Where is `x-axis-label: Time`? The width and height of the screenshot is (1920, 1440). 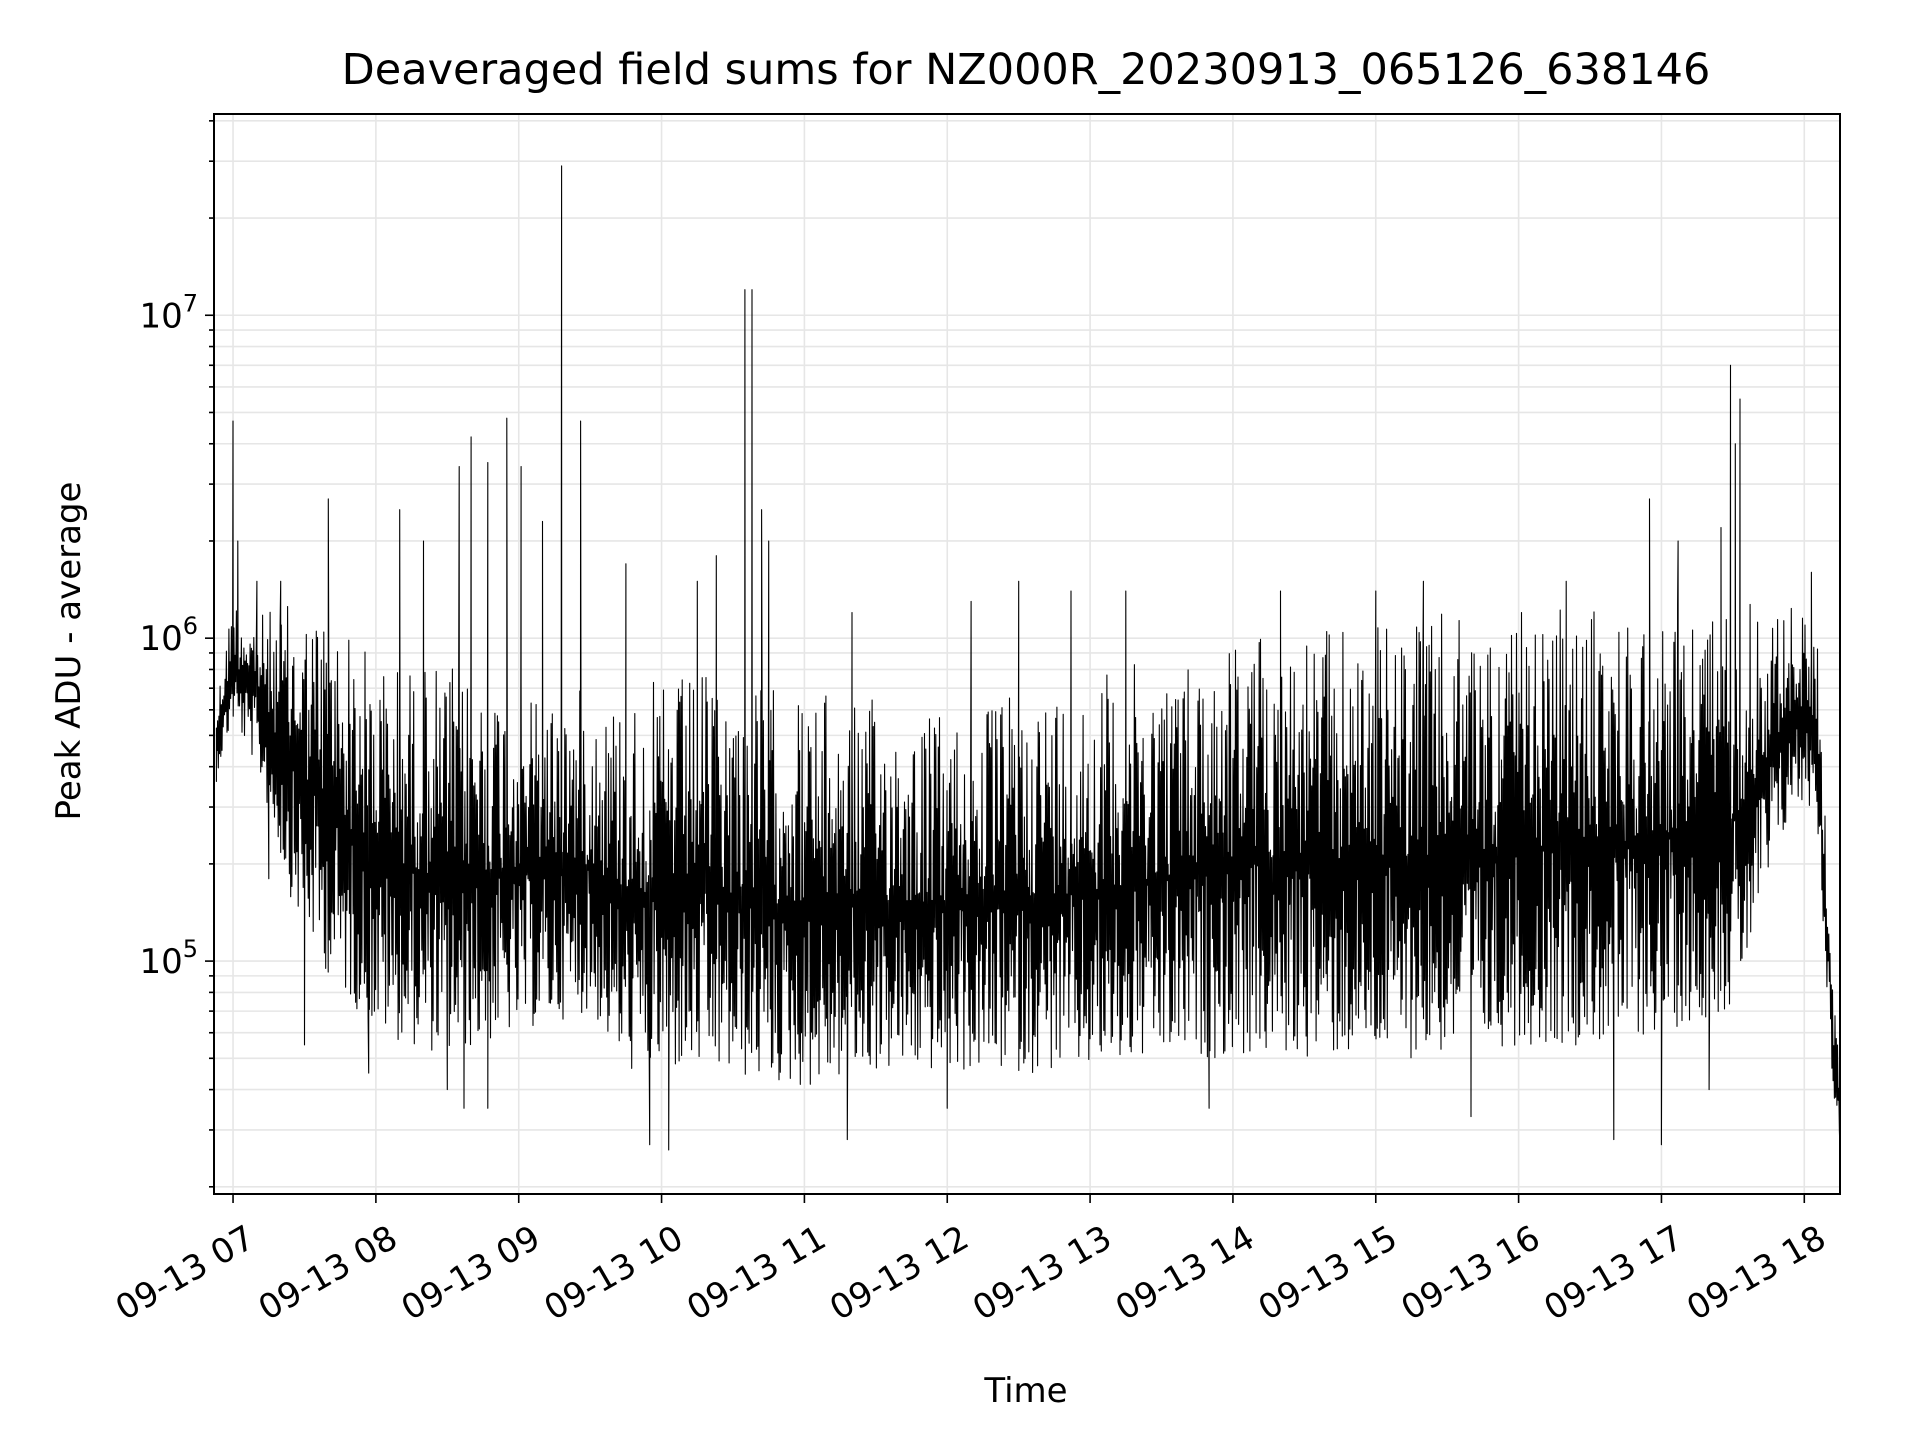 x-axis-label: Time is located at coordinates (1025, 1391).